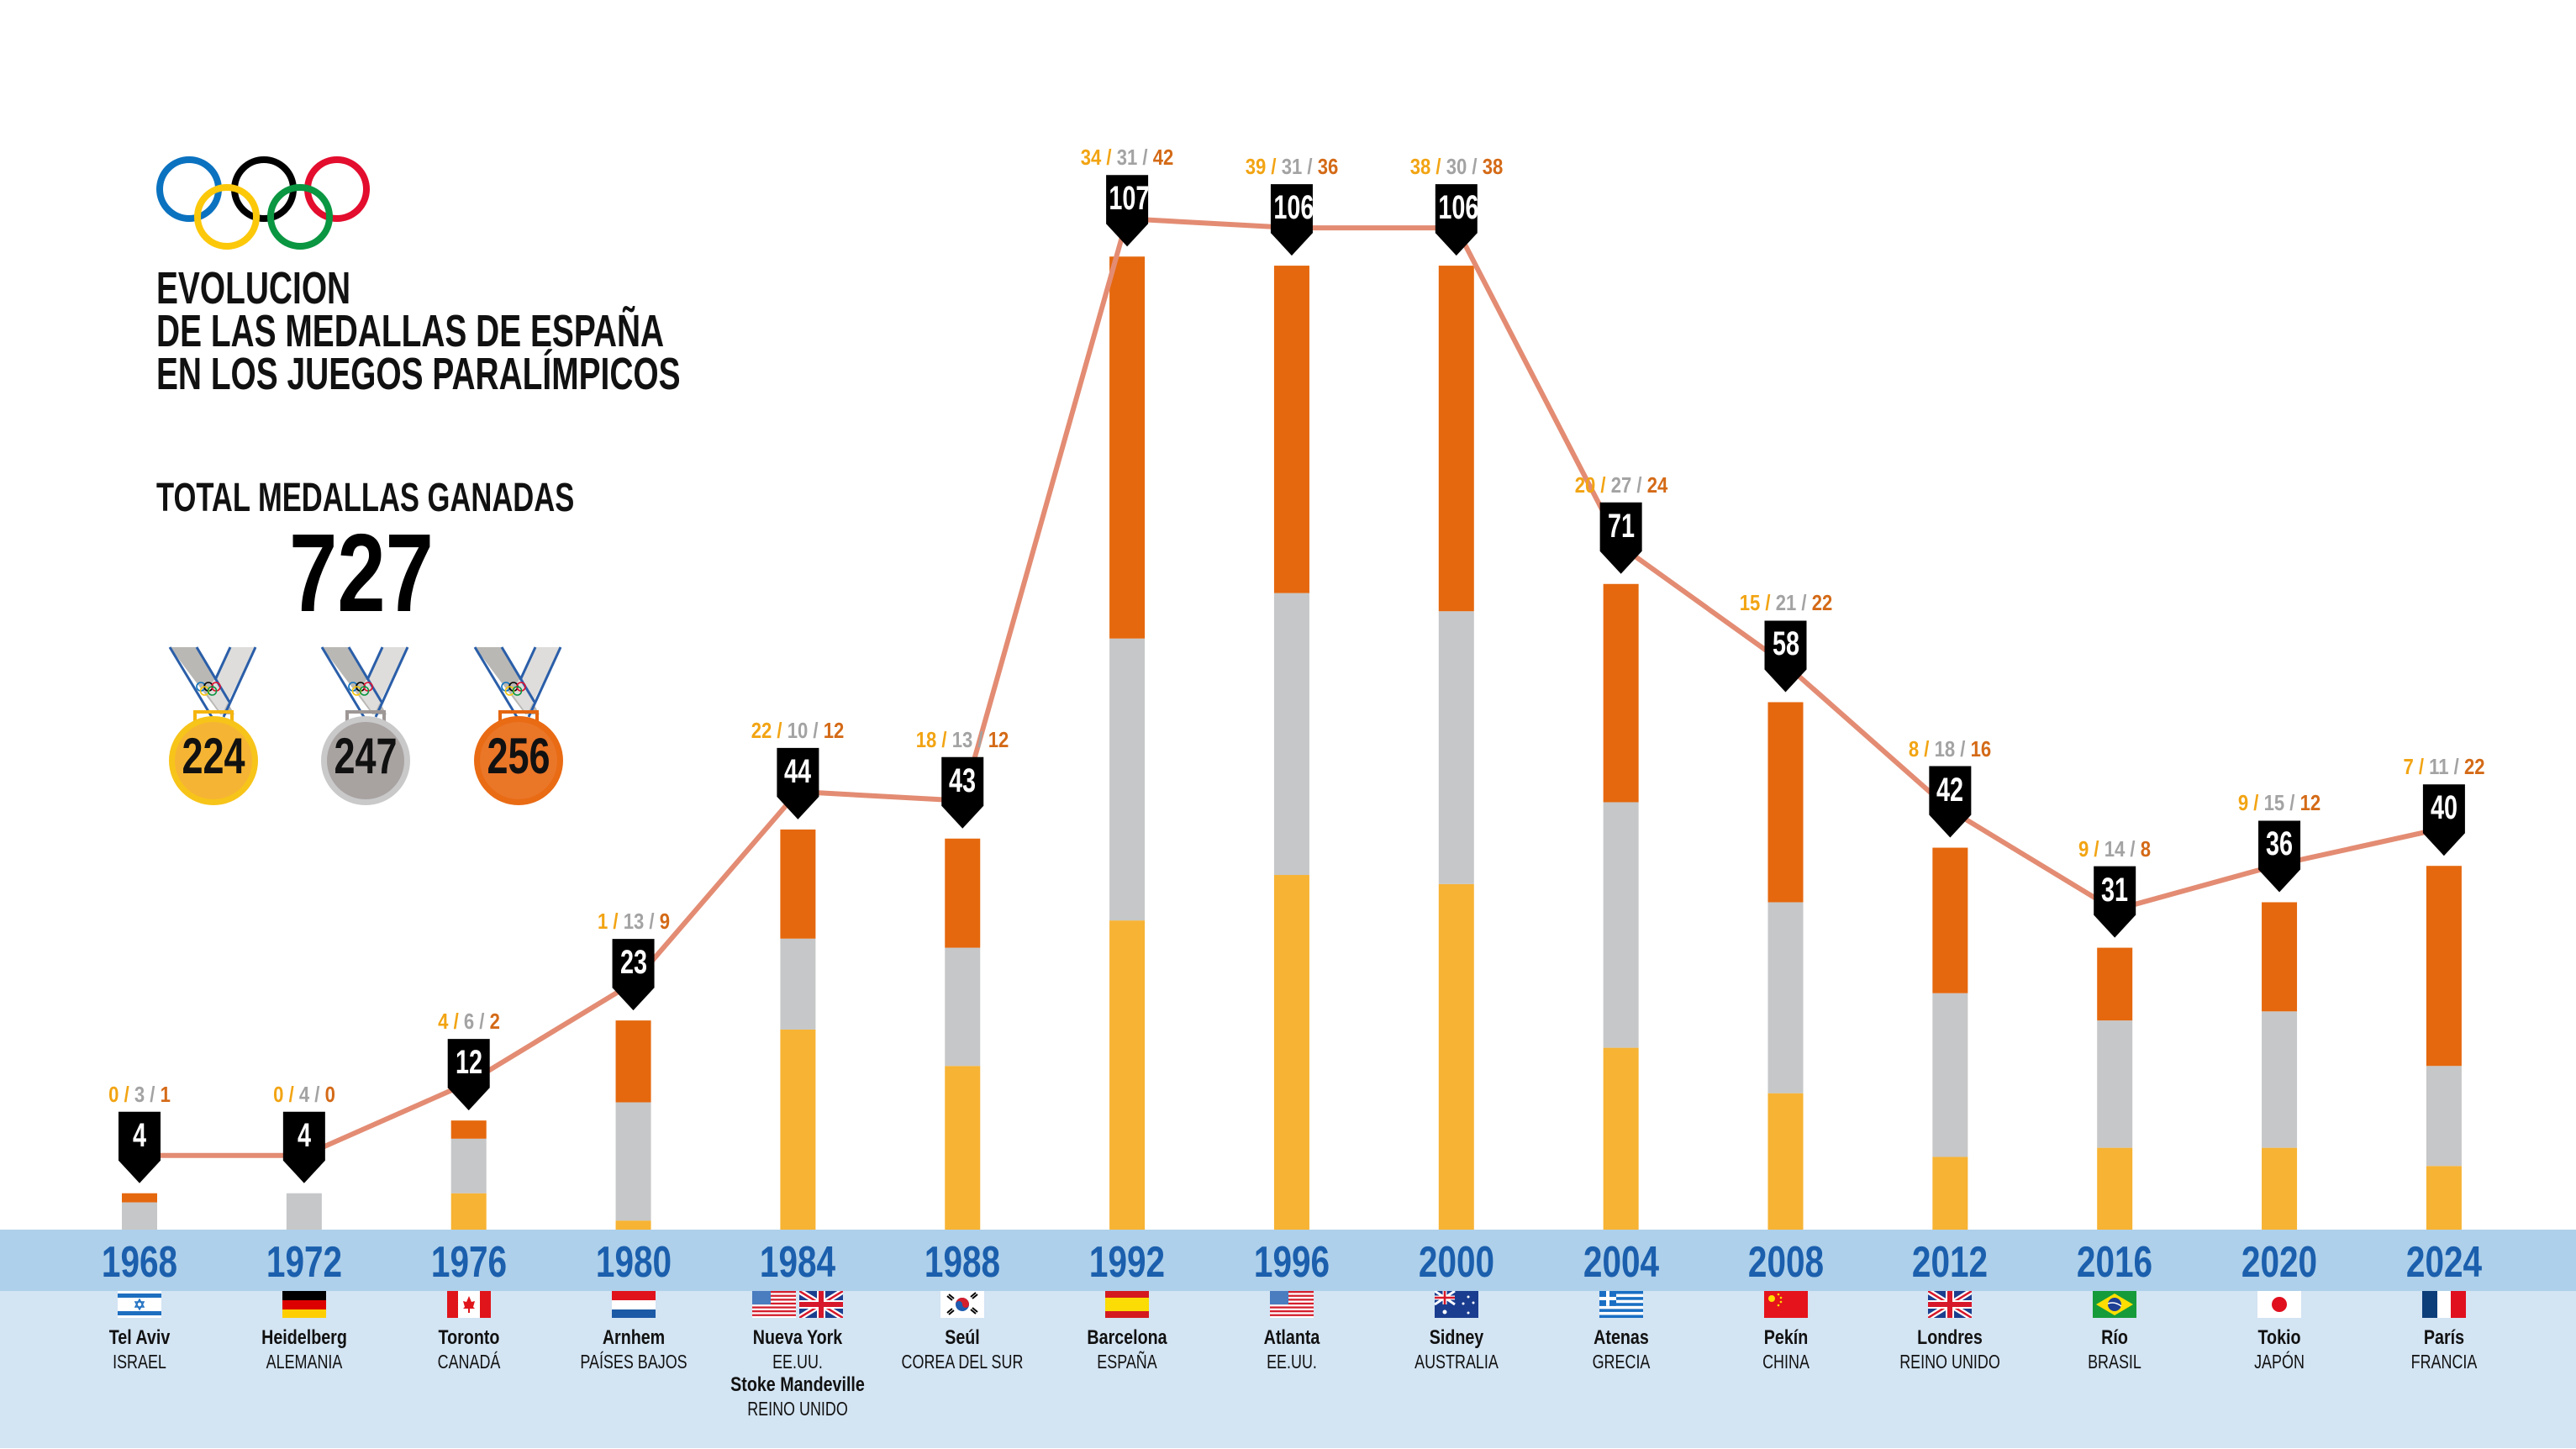 This screenshot has width=2576, height=1449. Describe the element at coordinates (2115, 902) in the screenshot. I see `total-marker-2016` at that location.